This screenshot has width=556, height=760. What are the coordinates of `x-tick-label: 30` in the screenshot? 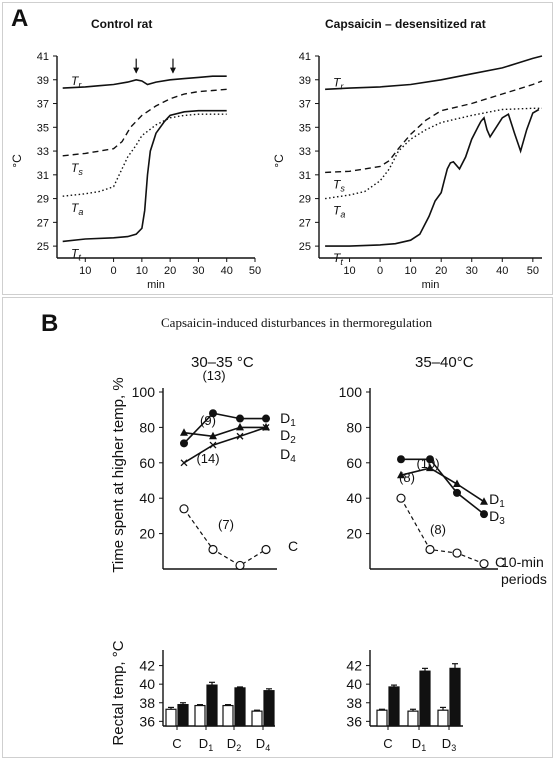 It's located at (472, 271).